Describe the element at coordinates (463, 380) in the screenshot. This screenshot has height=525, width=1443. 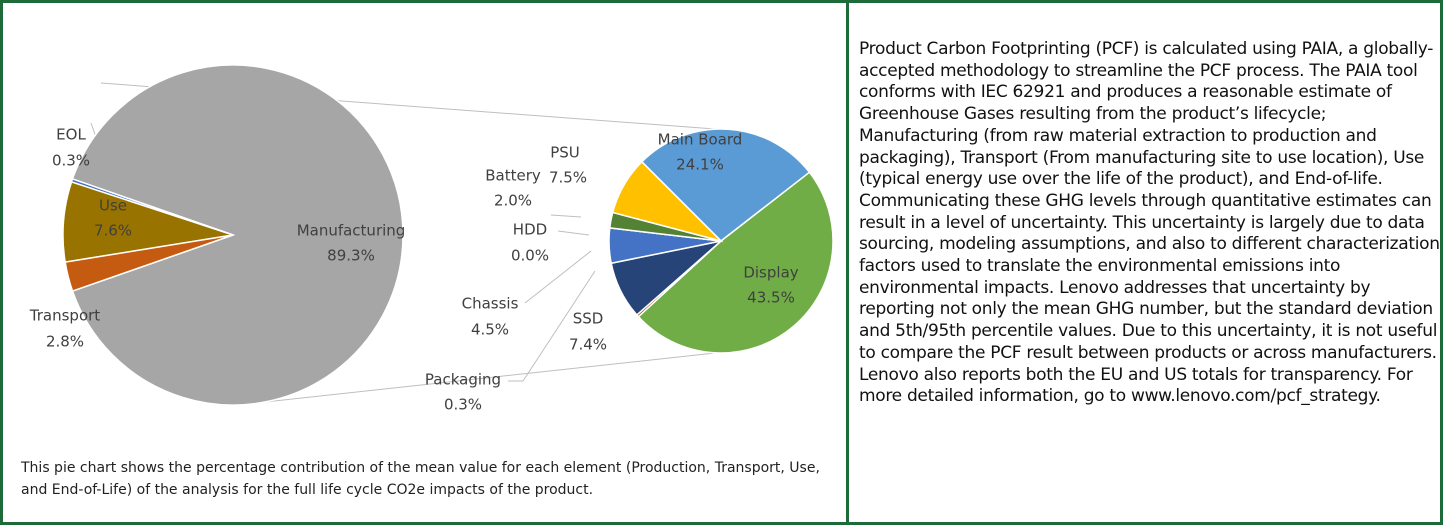
I see `slice-label: Packaging` at that location.